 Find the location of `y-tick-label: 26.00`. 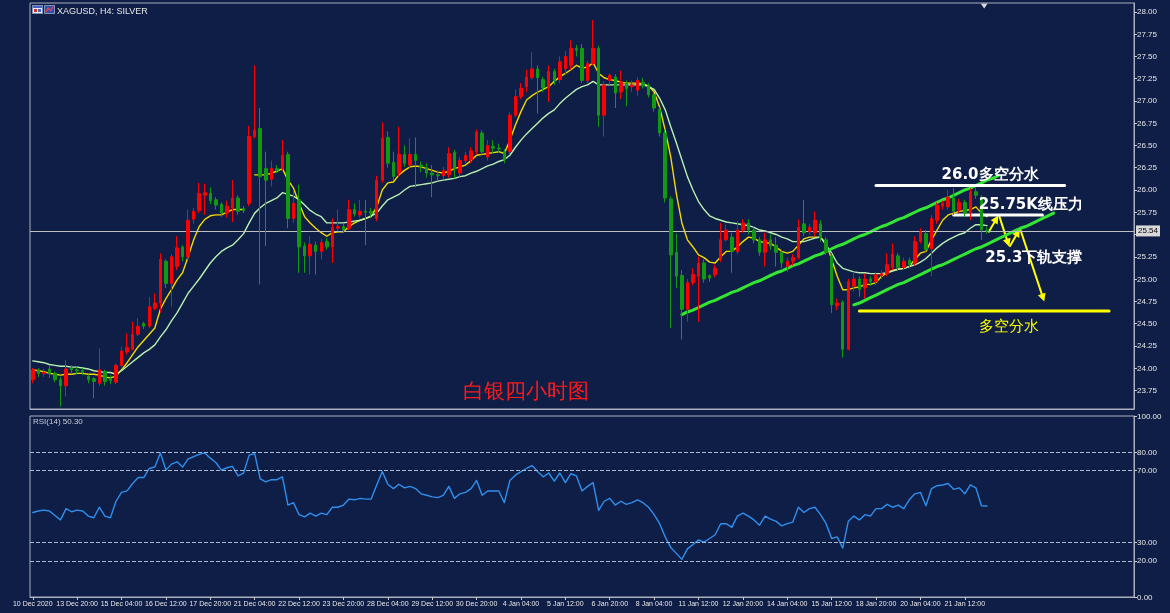

y-tick-label: 26.00 is located at coordinates (1147, 190).